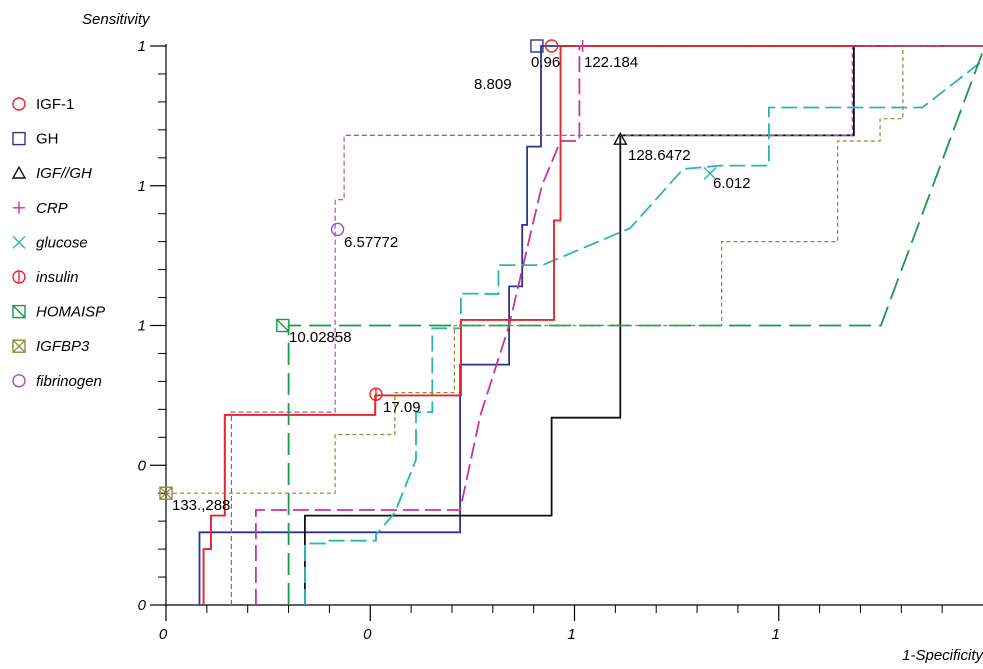  I want to click on legend-item-igf-1: IGF-1, so click(43, 104).